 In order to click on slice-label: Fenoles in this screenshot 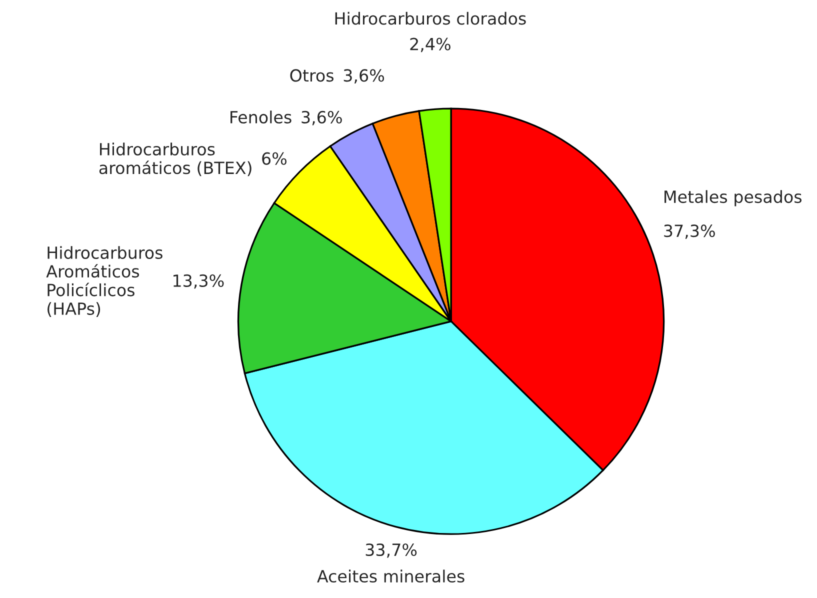, I will do `click(261, 117)`.